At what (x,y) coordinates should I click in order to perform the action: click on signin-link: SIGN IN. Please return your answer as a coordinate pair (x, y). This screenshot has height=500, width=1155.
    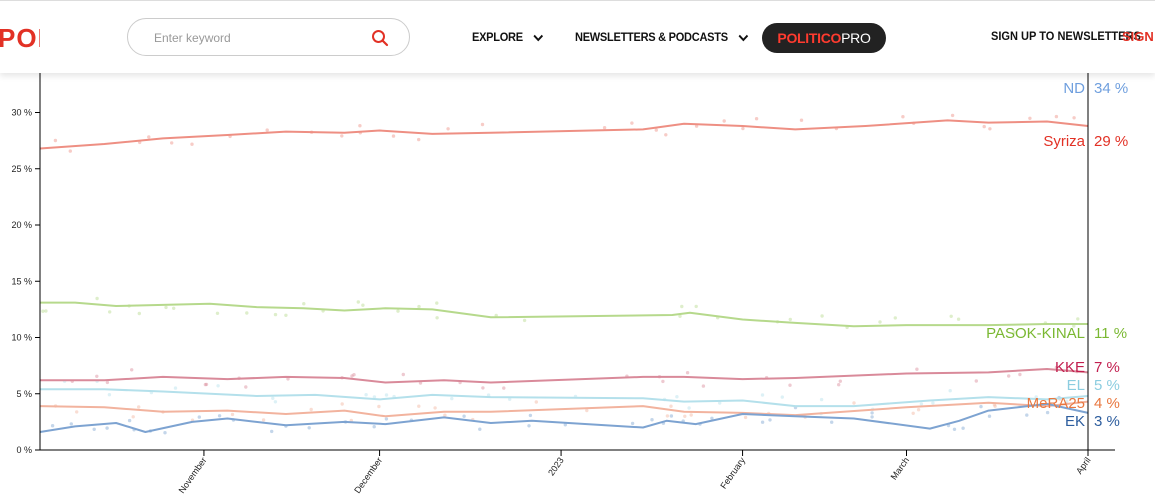
    Looking at the image, I should click on (1138, 36).